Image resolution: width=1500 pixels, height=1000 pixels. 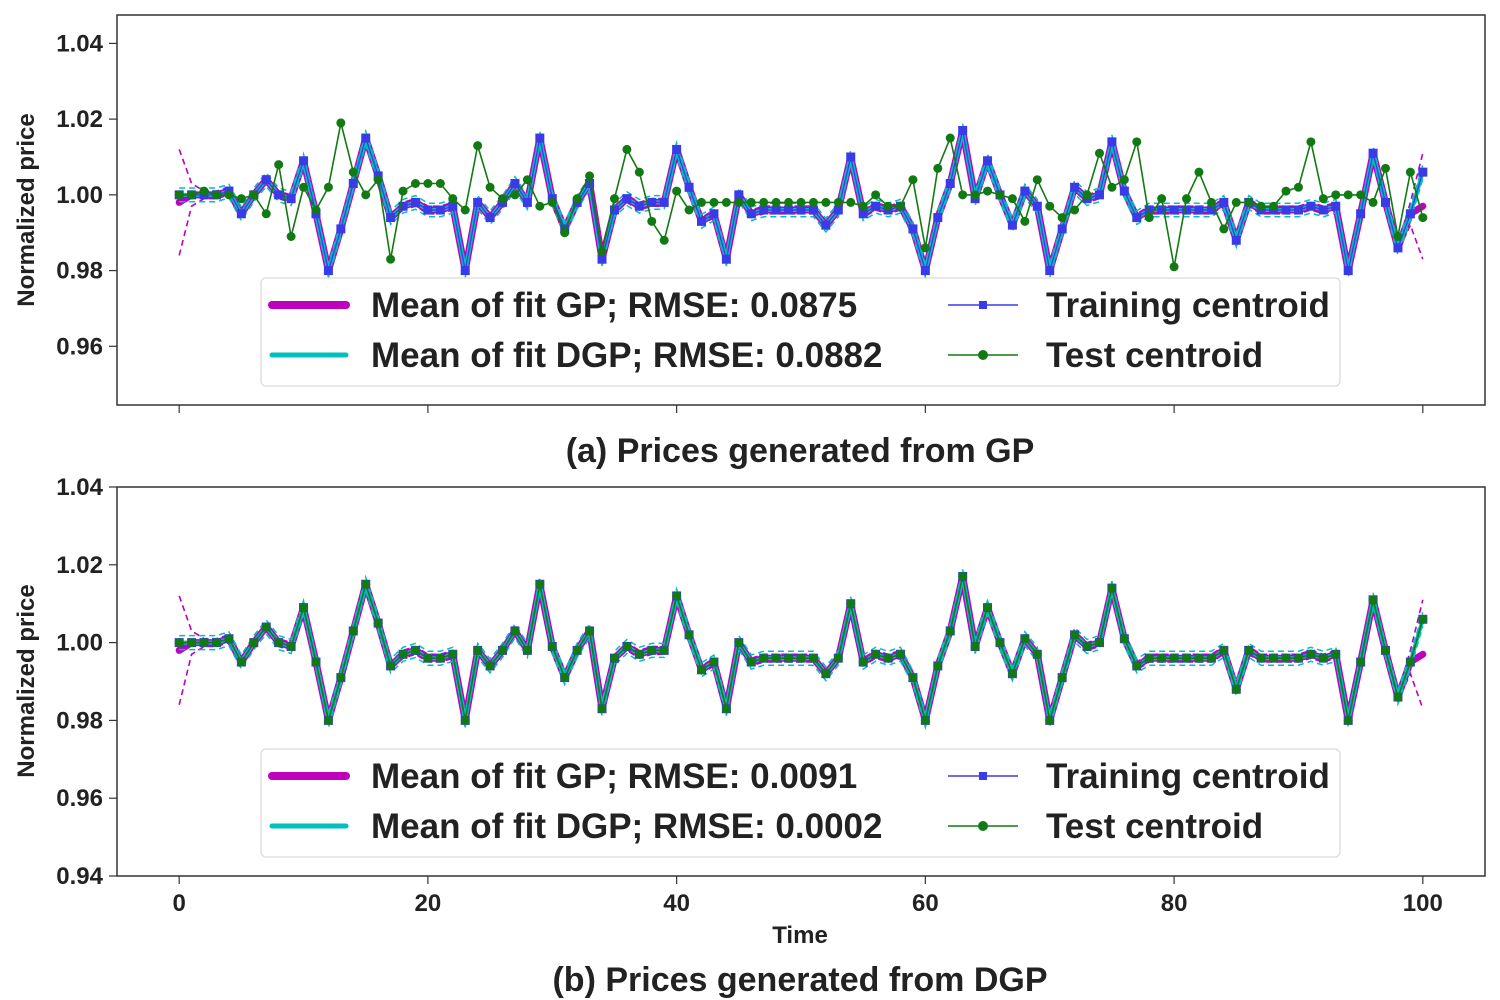 What do you see at coordinates (801, 646) in the screenshot?
I see `gp-upper-bound` at bounding box center [801, 646].